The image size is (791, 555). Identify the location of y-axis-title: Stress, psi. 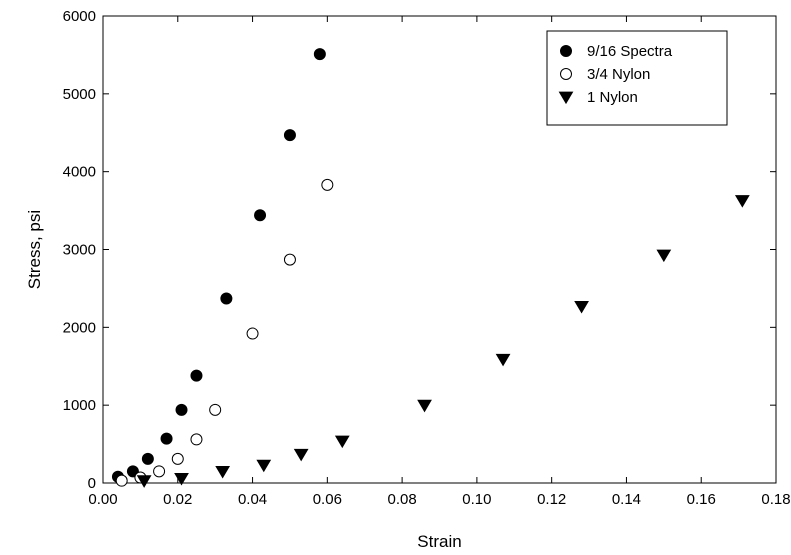
(34, 249).